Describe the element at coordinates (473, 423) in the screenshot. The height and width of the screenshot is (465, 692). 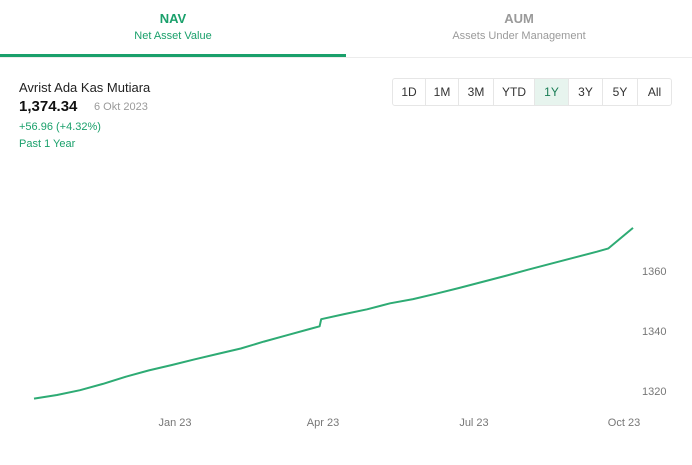
I see `x-tick-label: Jul 23` at that location.